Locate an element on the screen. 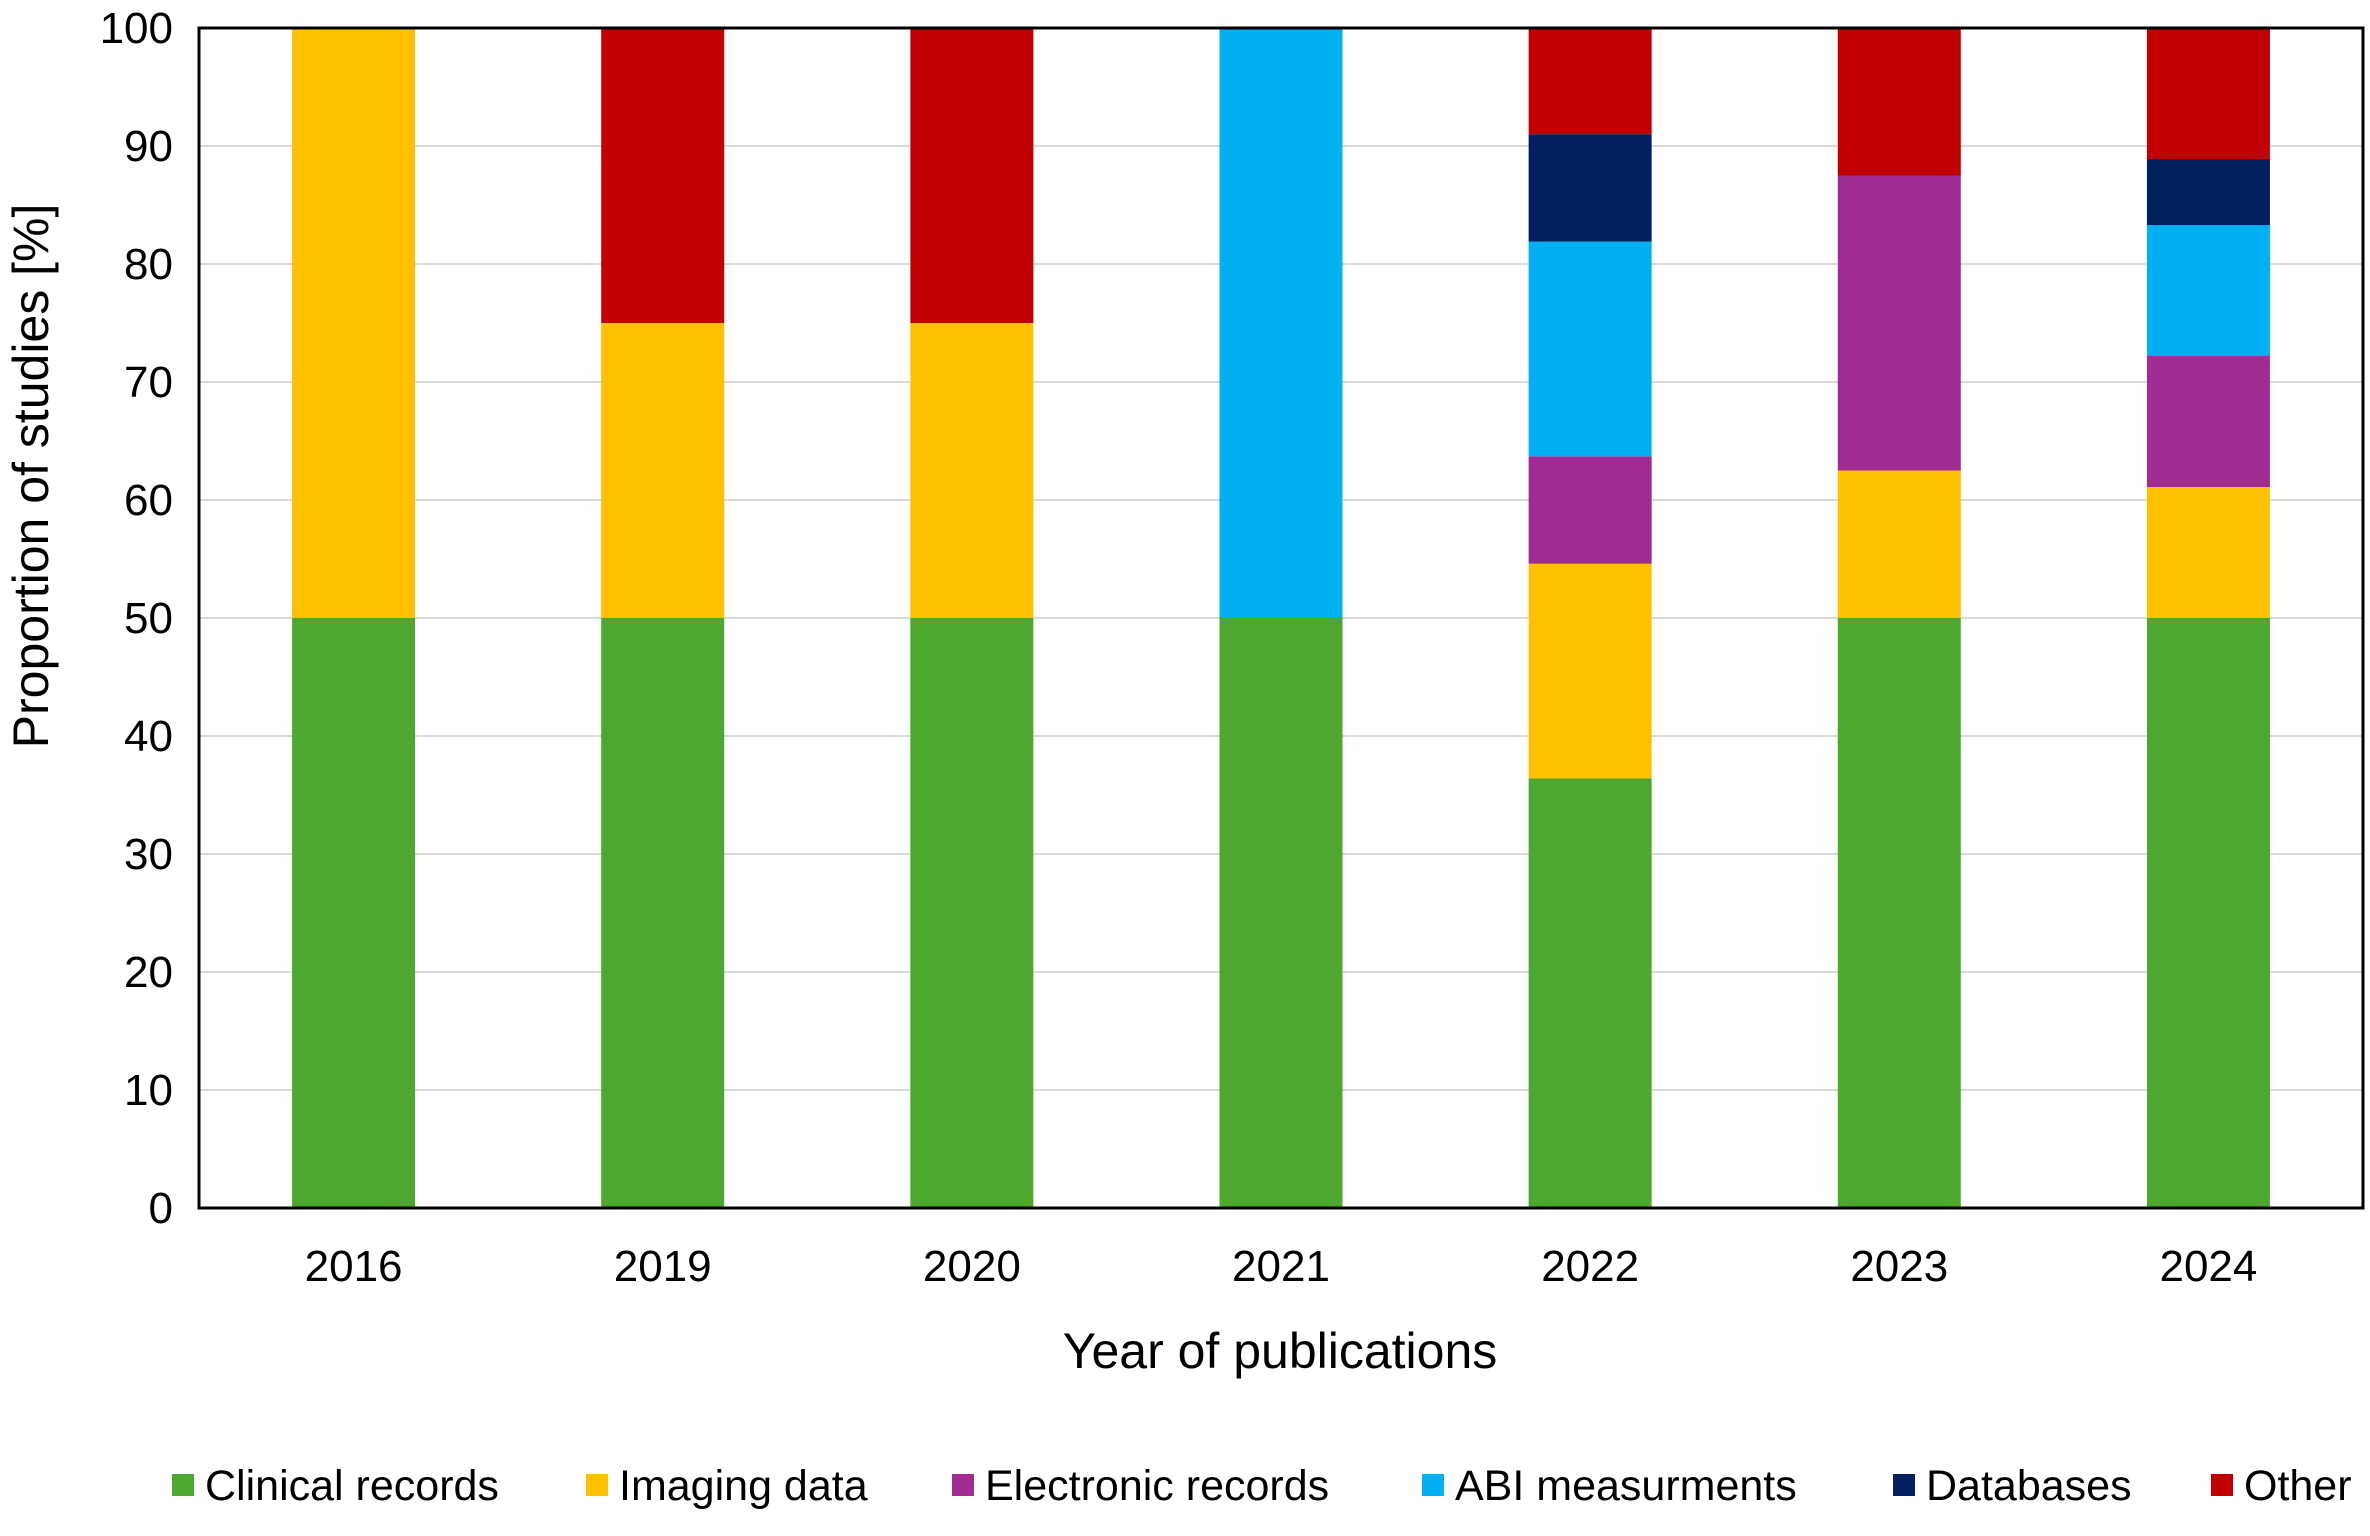  y-tick-label: 0 is located at coordinates (161, 1208).